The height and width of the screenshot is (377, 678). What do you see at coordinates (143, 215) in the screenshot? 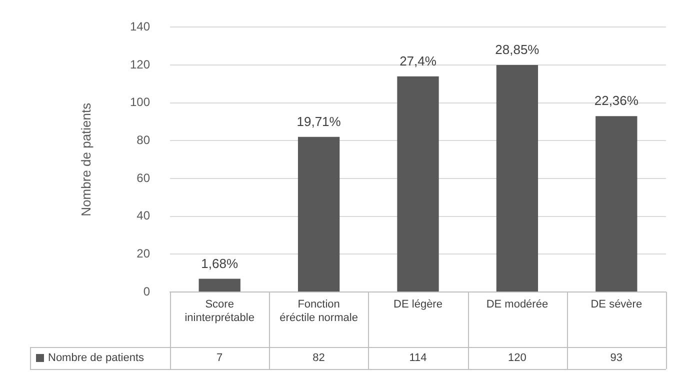
I see `y-tick-label: 40` at bounding box center [143, 215].